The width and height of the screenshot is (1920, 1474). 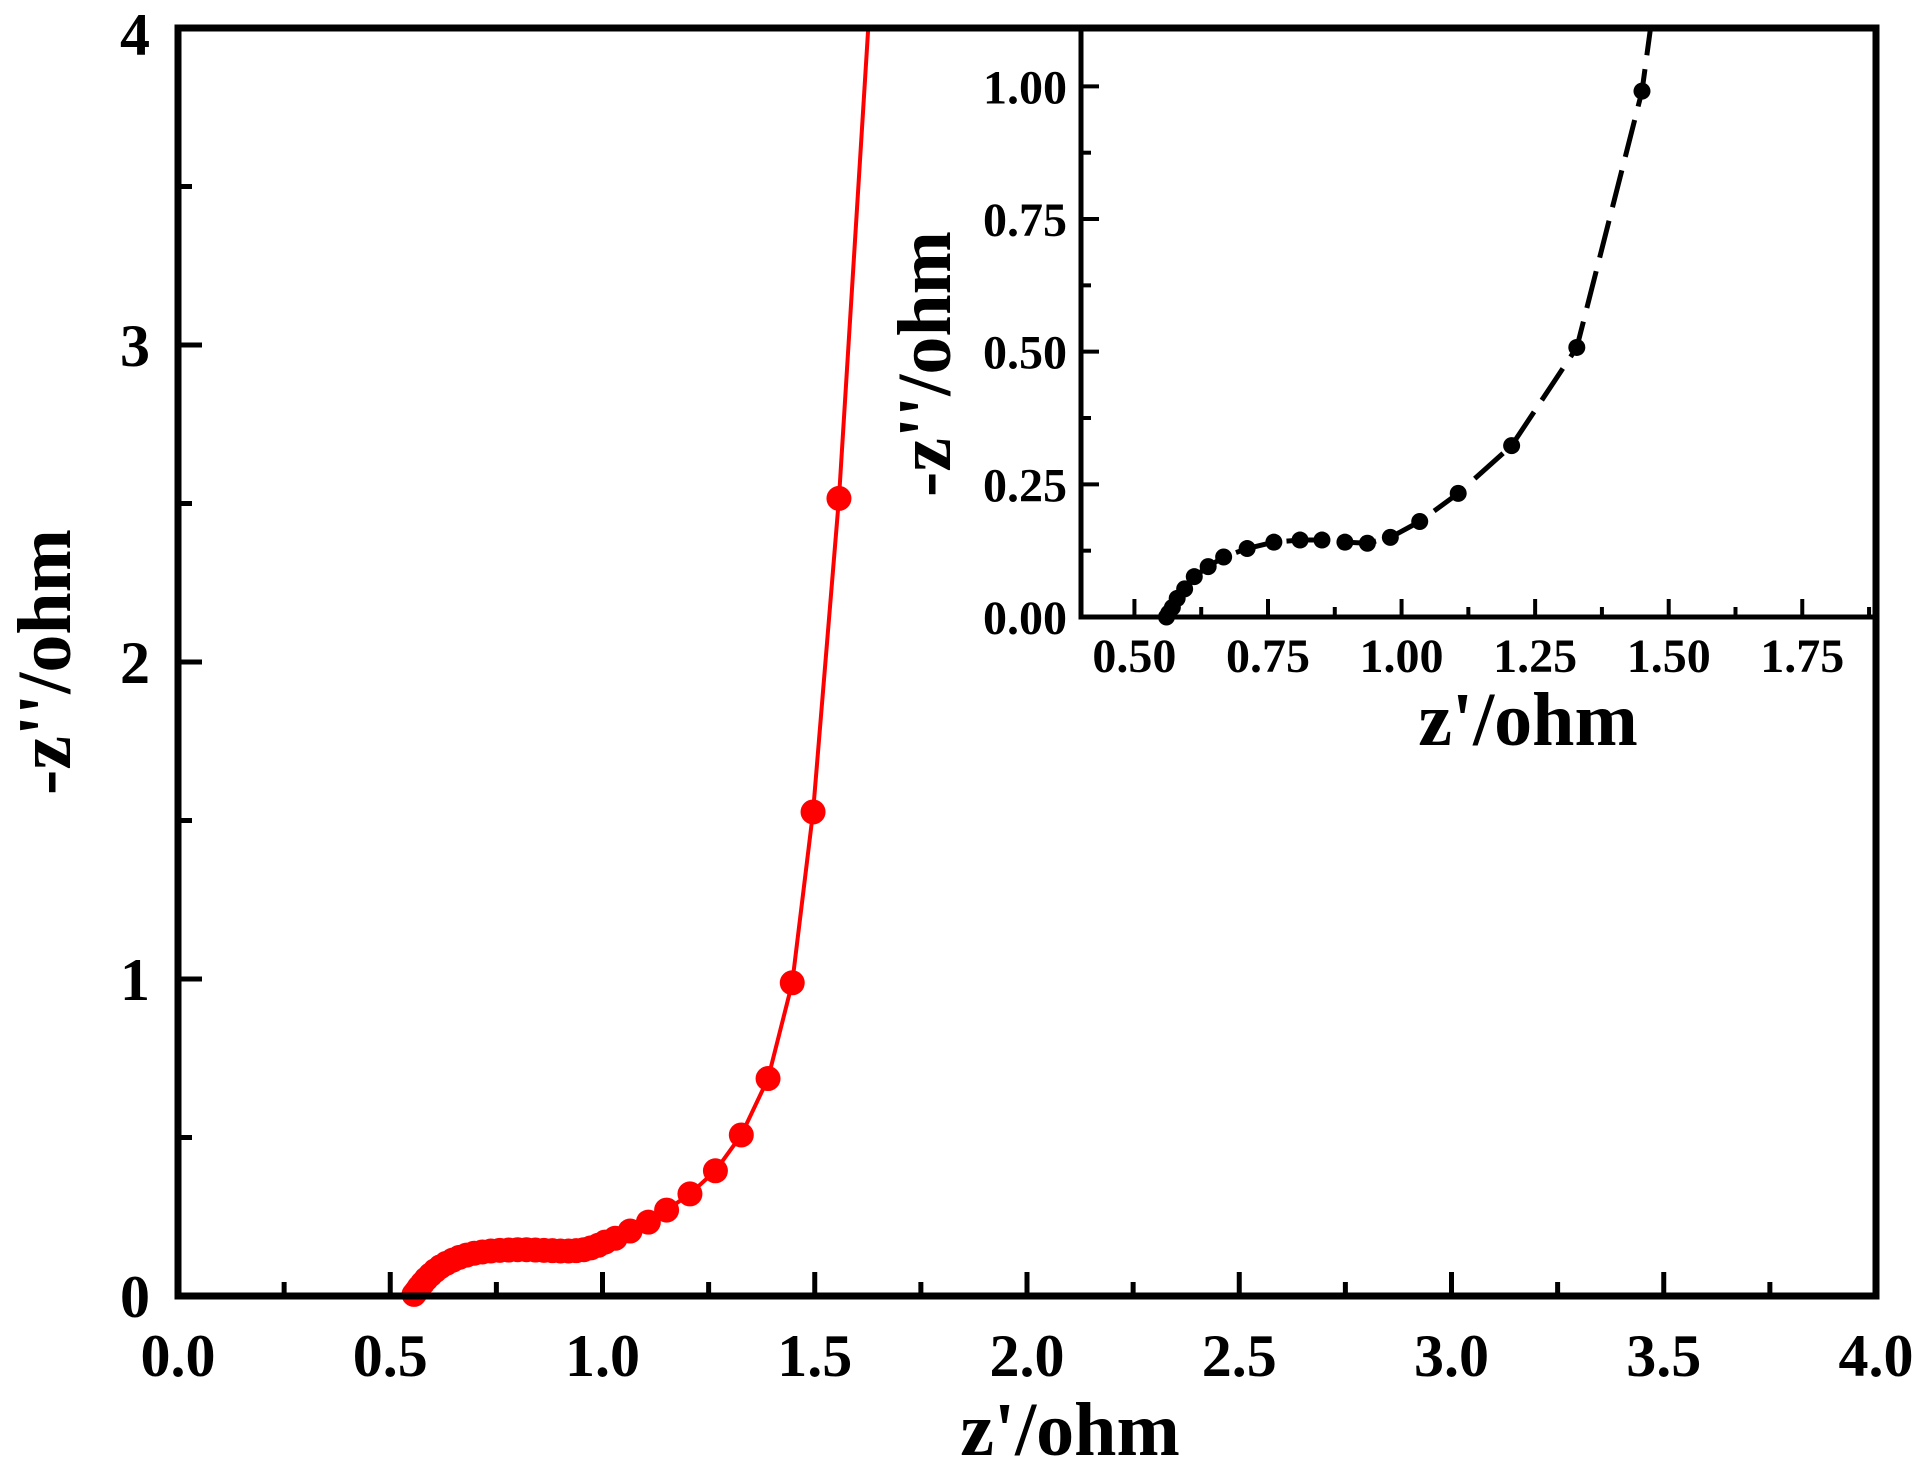 What do you see at coordinates (1669, 656) in the screenshot?
I see `inset-x-tick-label: 1.50` at bounding box center [1669, 656].